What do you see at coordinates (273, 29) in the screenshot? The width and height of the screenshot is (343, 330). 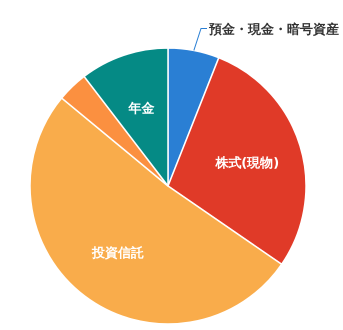 I see `slice-label: 預金・現金・暗号資産` at bounding box center [273, 29].